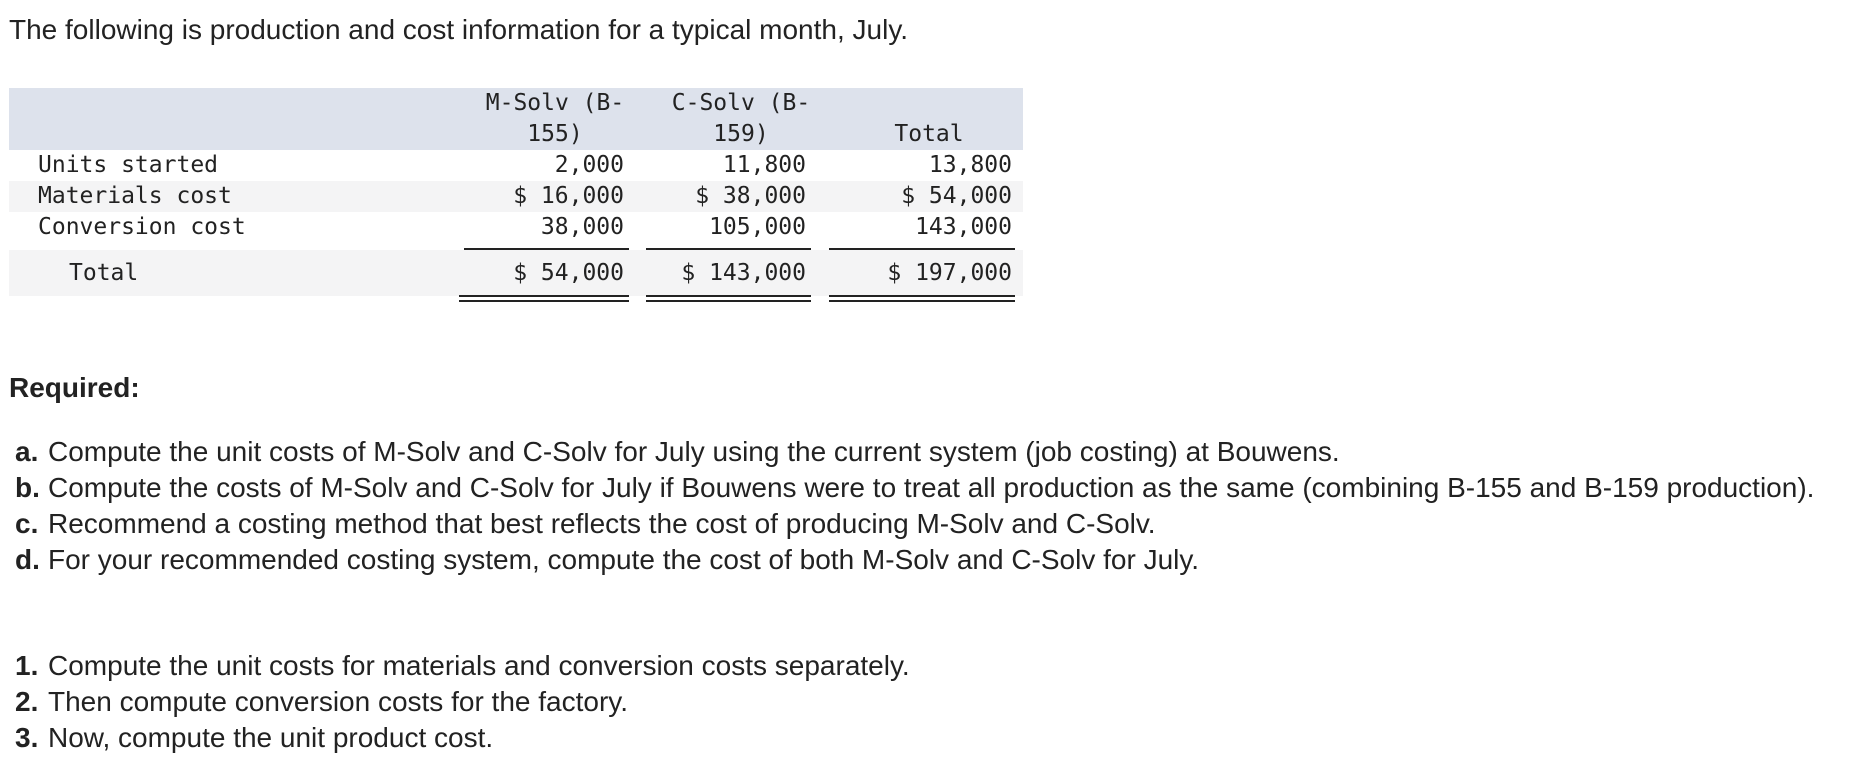 The width and height of the screenshot is (1875, 768). What do you see at coordinates (764, 165) in the screenshot?
I see `cell-value: 11,800` at bounding box center [764, 165].